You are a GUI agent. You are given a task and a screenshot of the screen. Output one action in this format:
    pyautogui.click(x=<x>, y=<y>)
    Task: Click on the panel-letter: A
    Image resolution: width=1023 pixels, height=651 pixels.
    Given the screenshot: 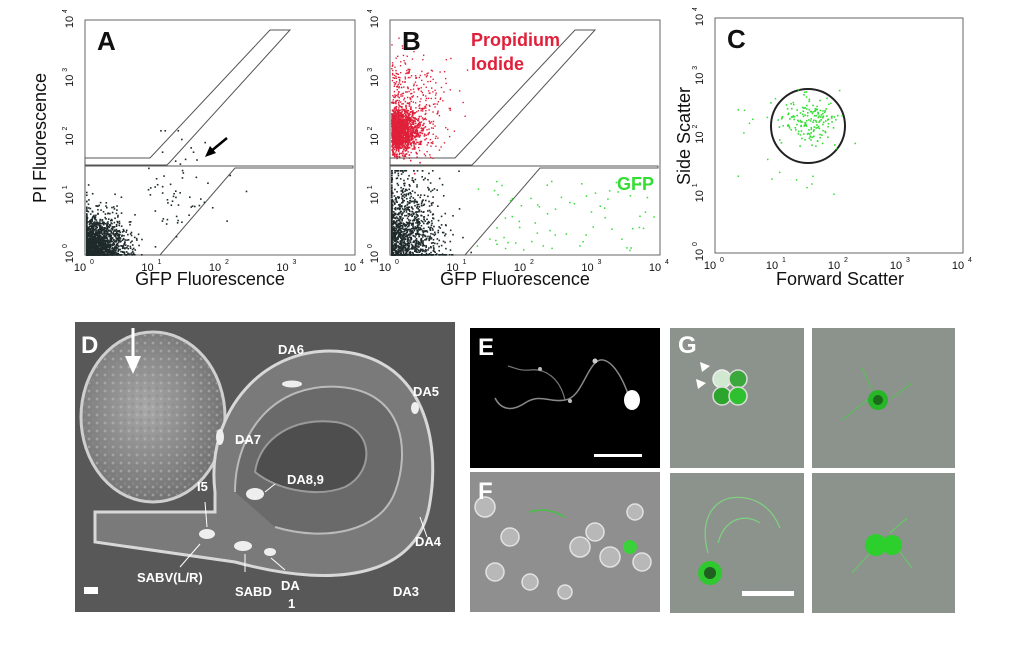 What is the action you would take?
    pyautogui.click(x=106, y=41)
    